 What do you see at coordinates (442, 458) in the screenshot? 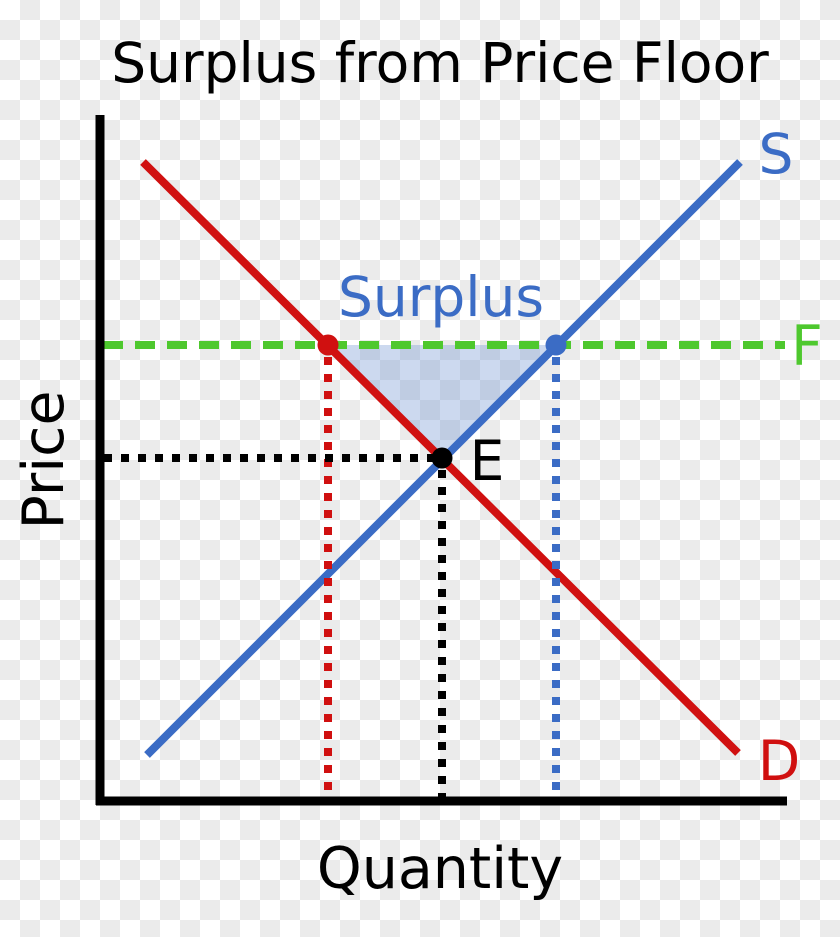
I see `equilibrium-point` at bounding box center [442, 458].